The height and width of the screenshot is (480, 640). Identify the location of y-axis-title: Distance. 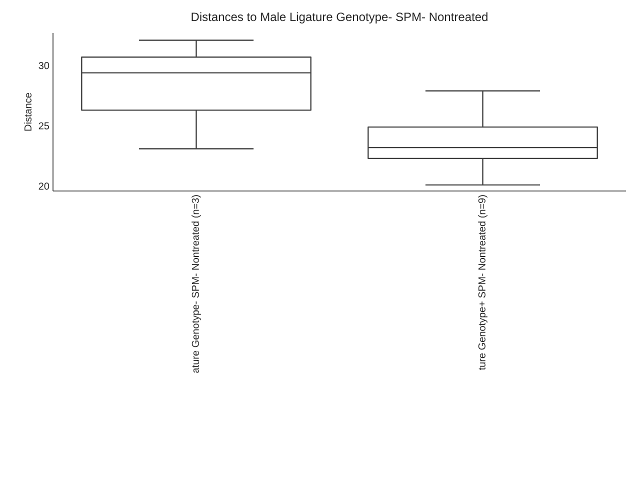
(28, 111).